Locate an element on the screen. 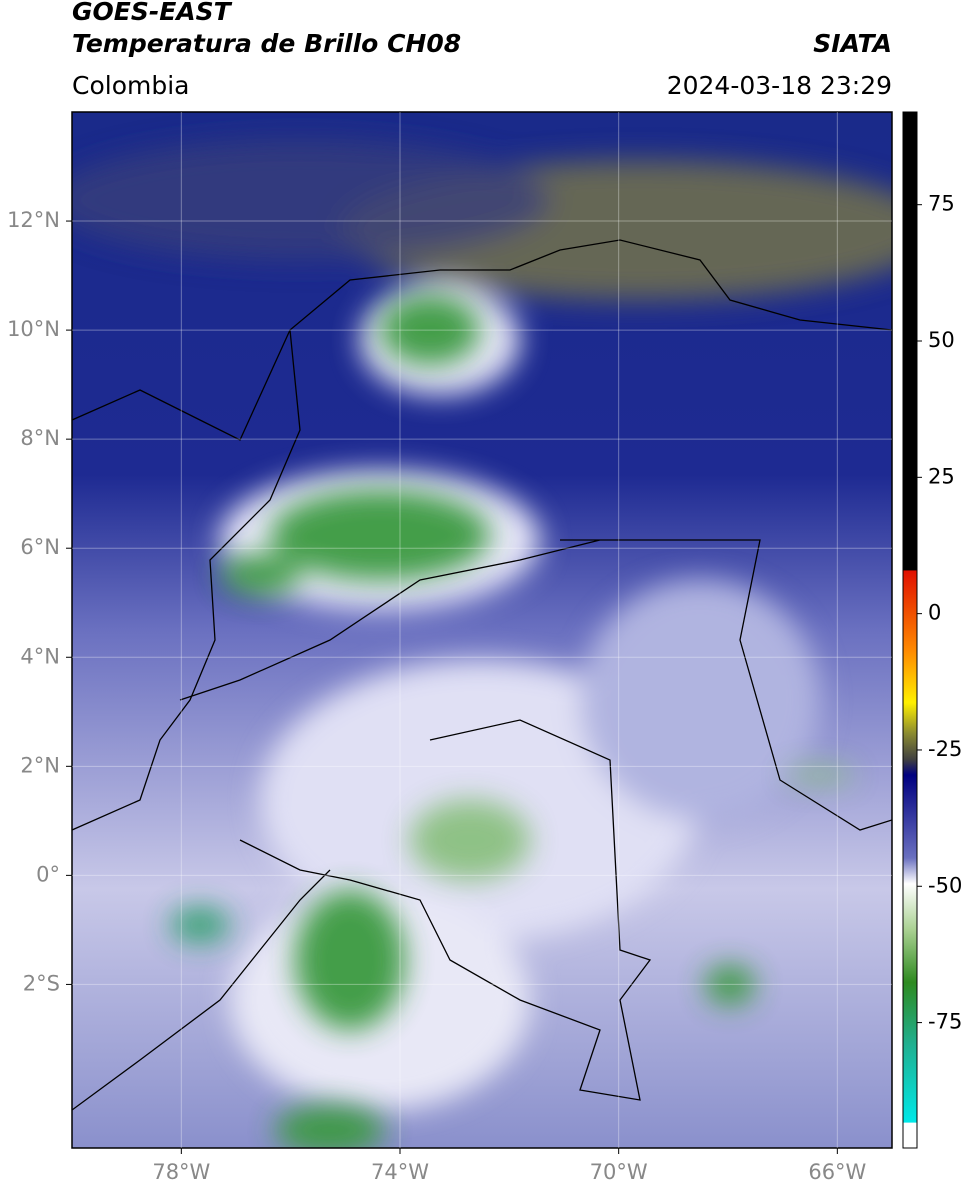 The height and width of the screenshot is (1190, 966). y-tick-label: 4°N is located at coordinates (40, 656).